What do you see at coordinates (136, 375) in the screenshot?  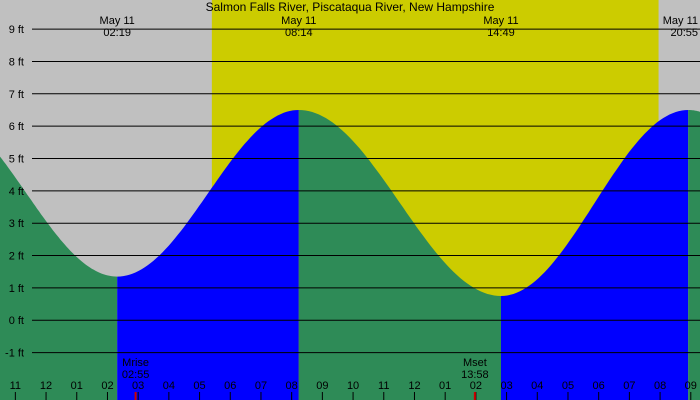 I see `moon-event-time: 02:55` at bounding box center [136, 375].